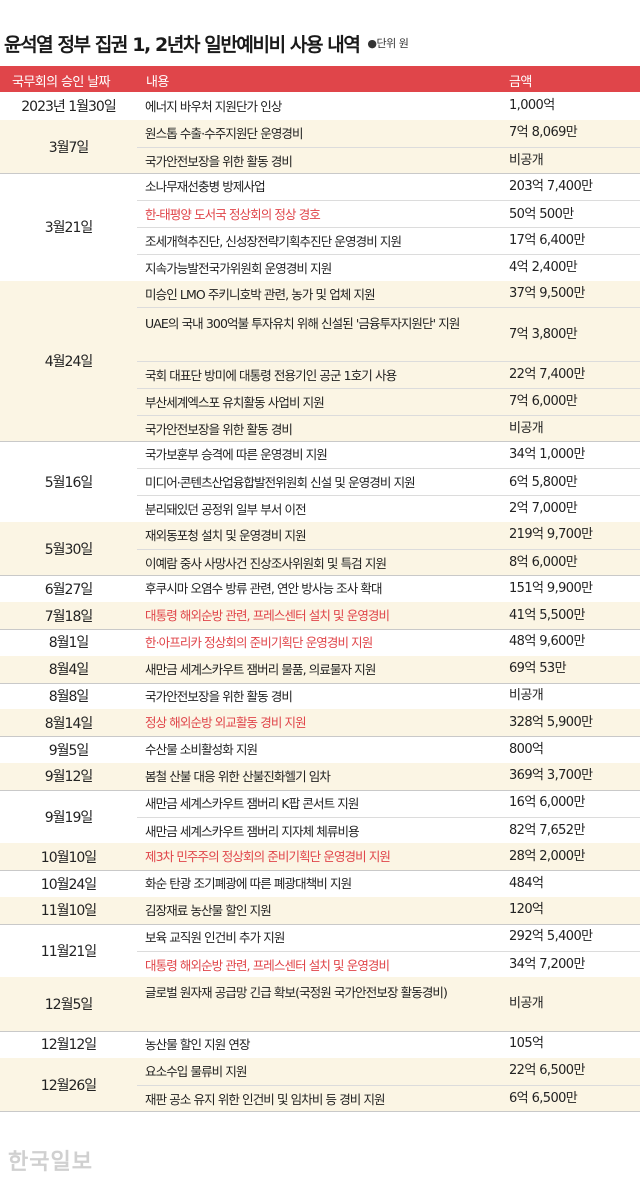  I want to click on row-amount: 151억 9,900만, so click(551, 588).